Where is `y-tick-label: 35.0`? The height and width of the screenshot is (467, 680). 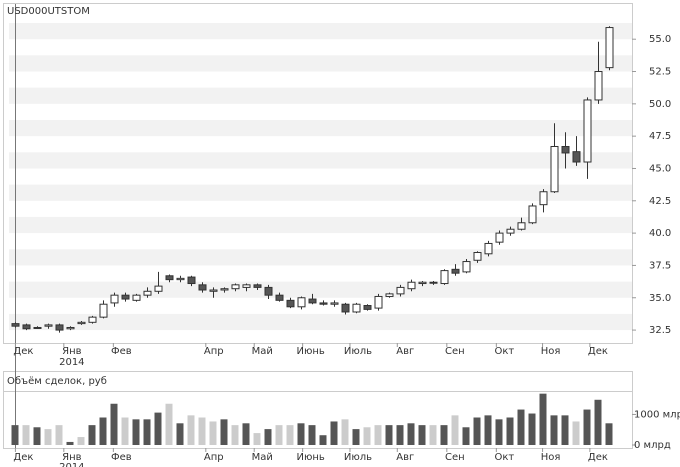 y-tick-label: 35.0 is located at coordinates (660, 298).